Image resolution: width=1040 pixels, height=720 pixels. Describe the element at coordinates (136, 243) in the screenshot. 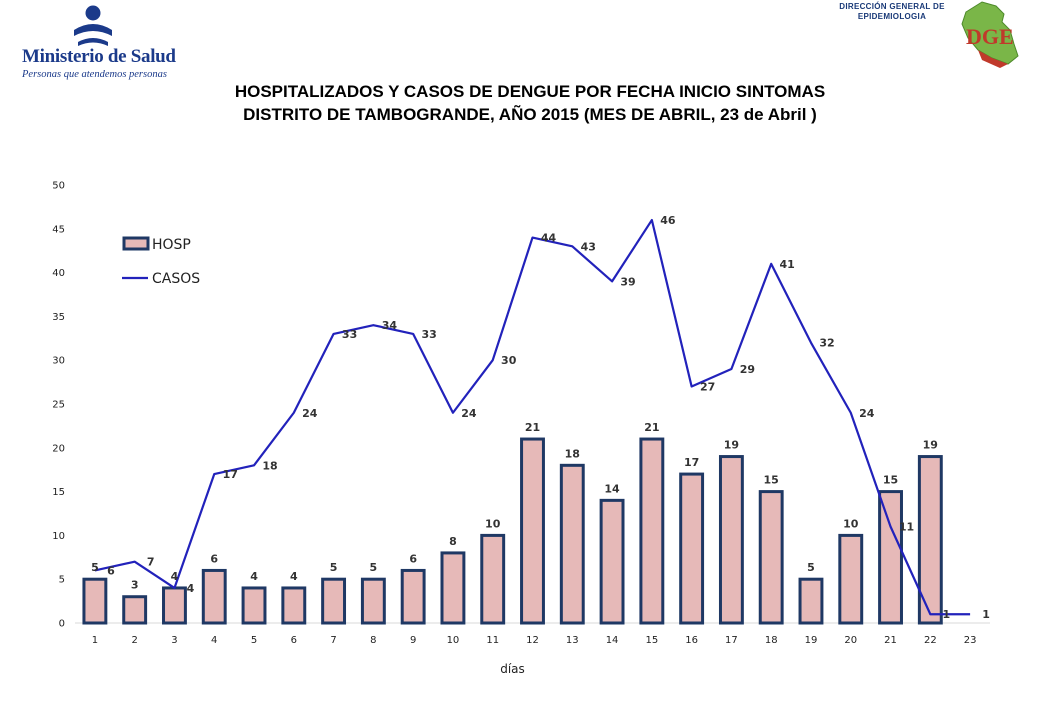

I see `legend-swatch-hosp` at that location.